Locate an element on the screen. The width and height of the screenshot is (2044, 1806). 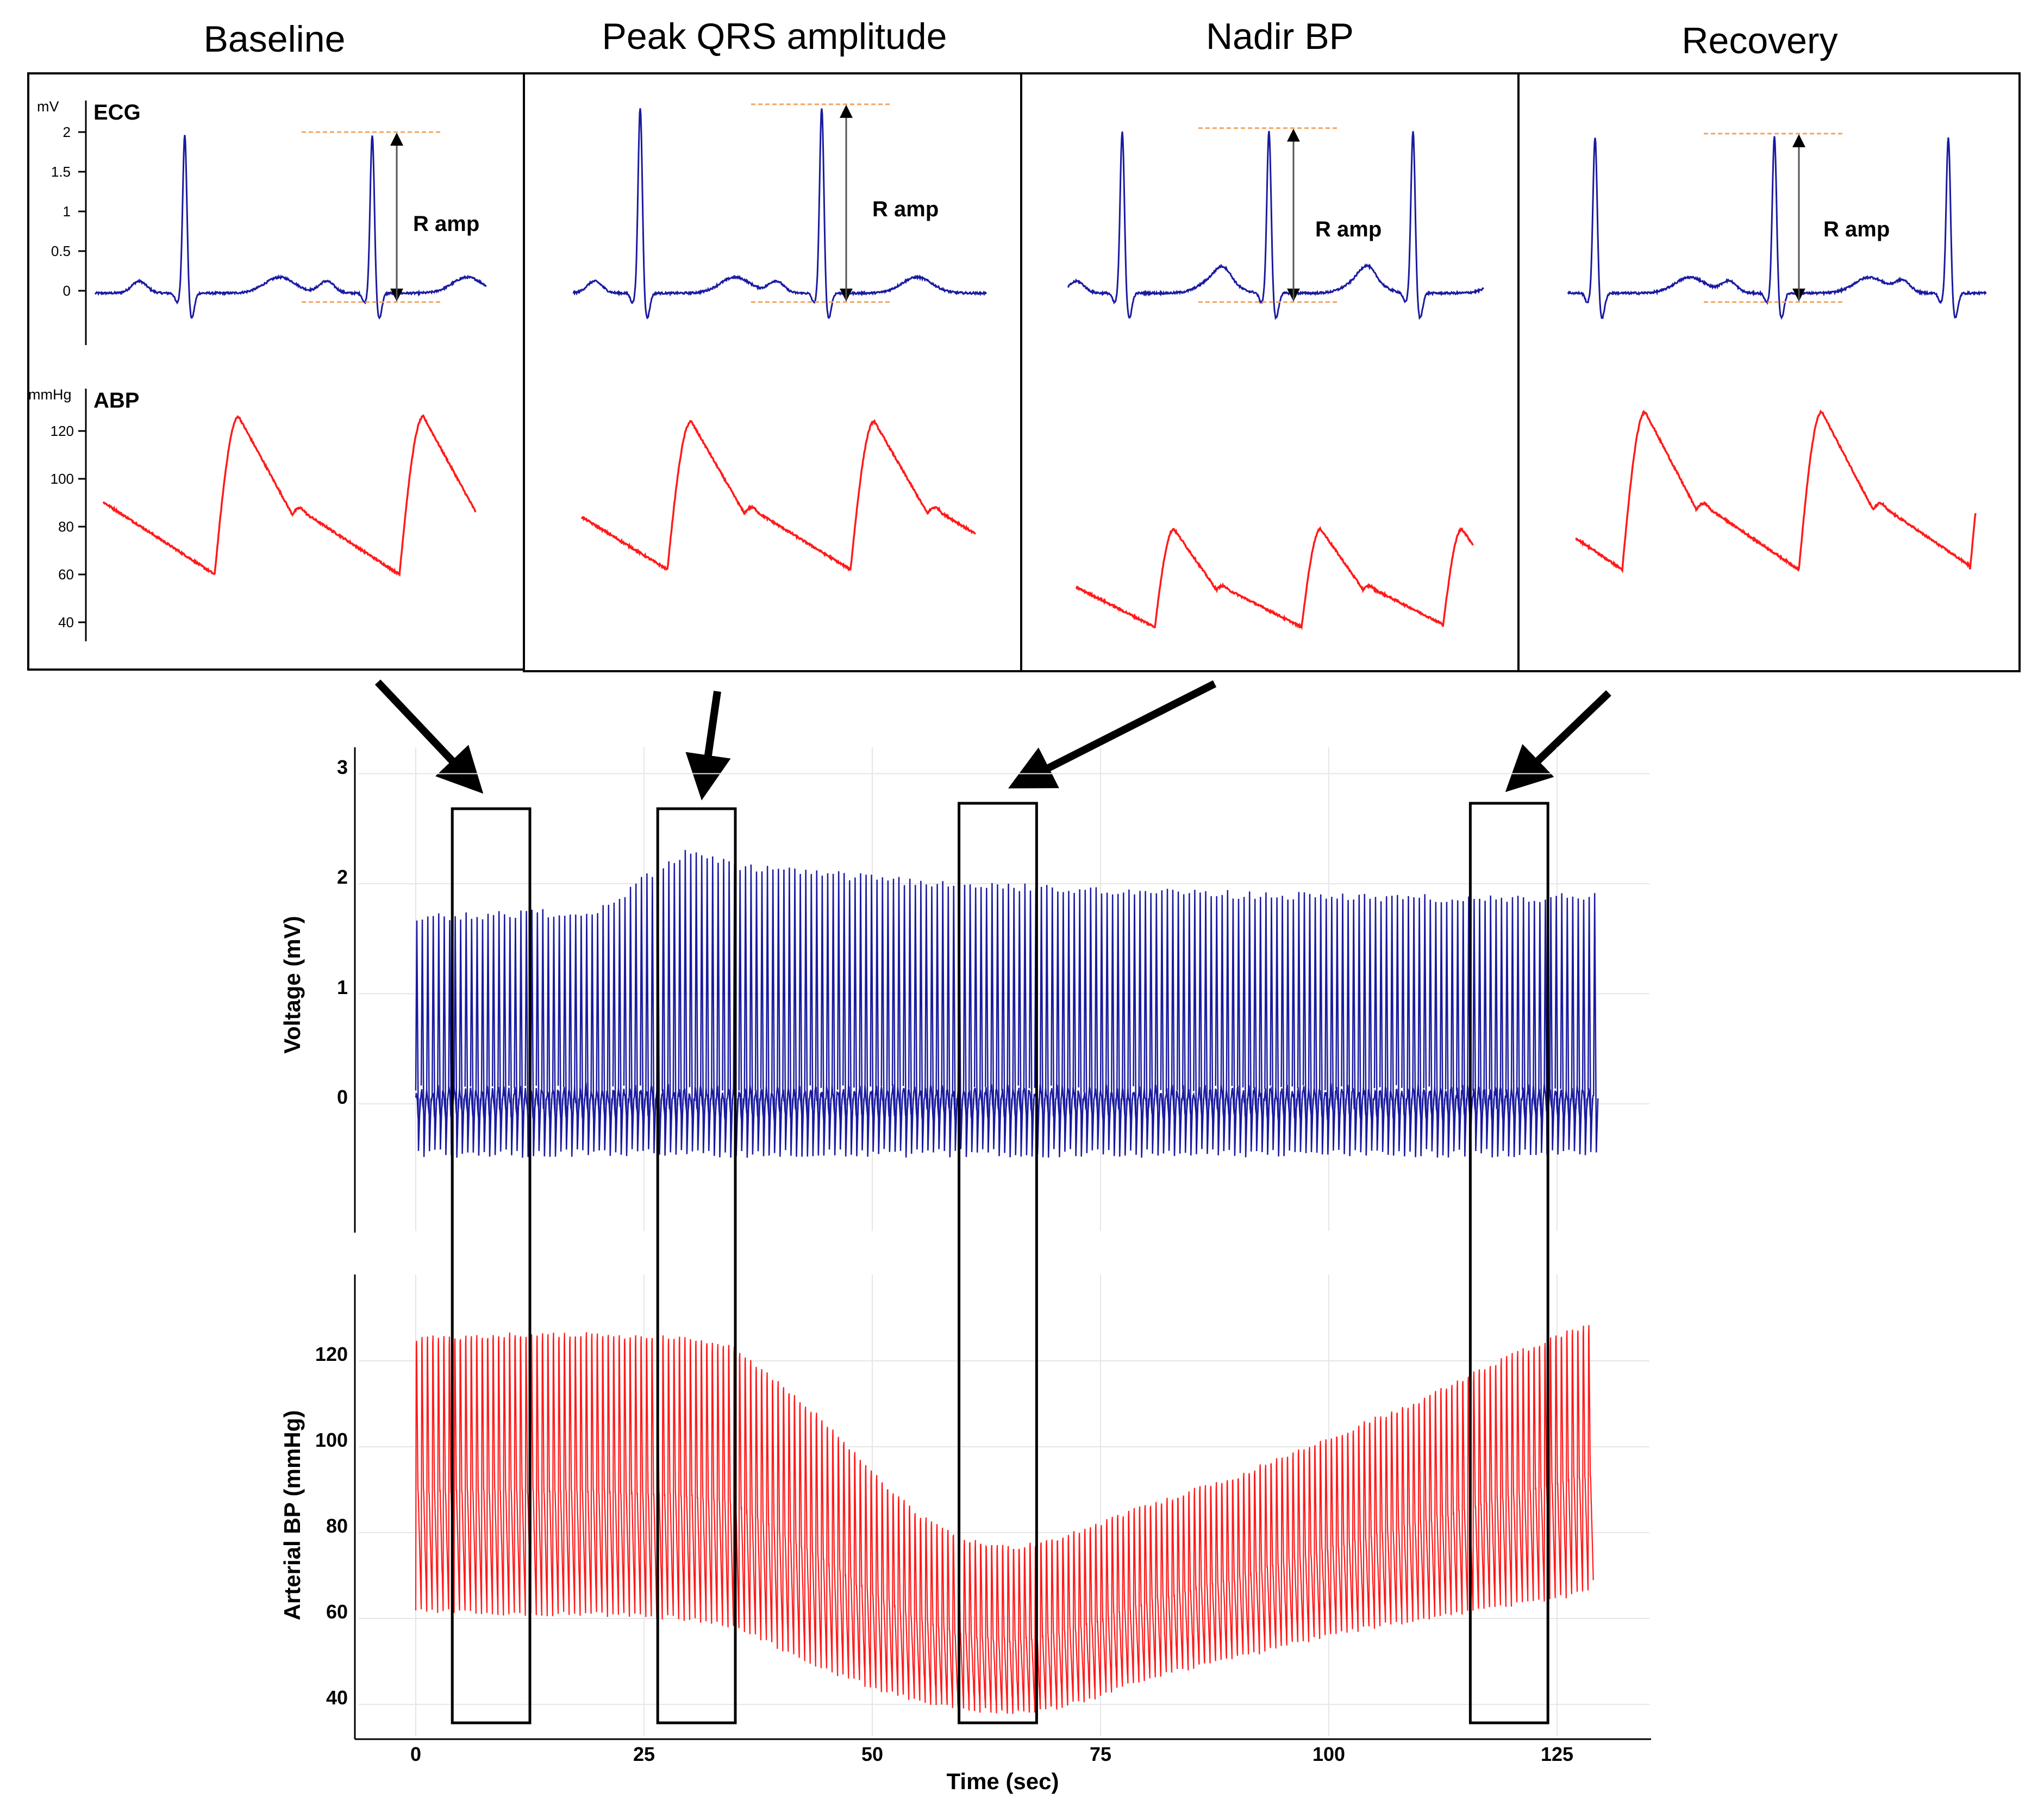
abp-main-ytick: 40 is located at coordinates (337, 1697).